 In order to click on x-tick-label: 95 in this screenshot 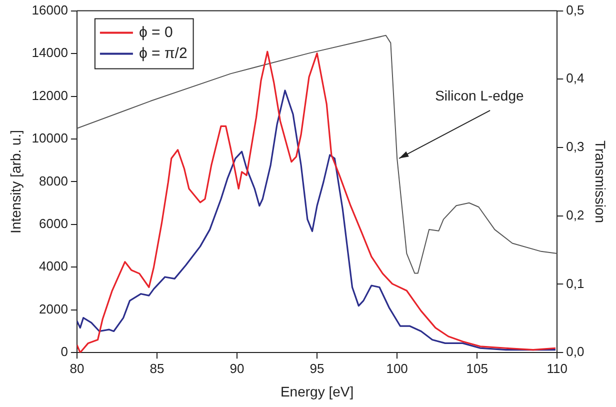, I will do `click(317, 368)`.